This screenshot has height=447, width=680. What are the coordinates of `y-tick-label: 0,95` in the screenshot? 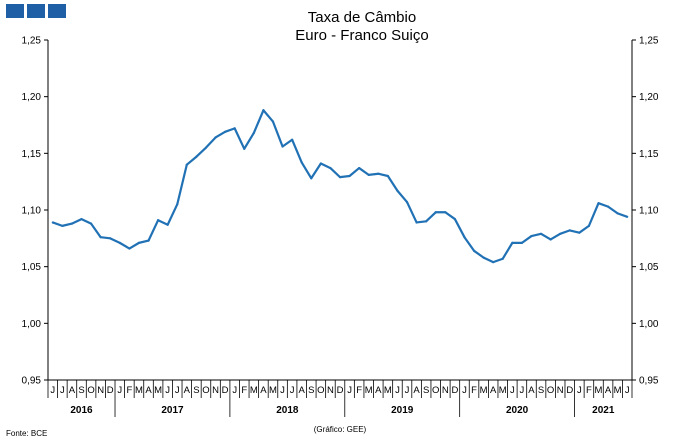 It's located at (32, 381).